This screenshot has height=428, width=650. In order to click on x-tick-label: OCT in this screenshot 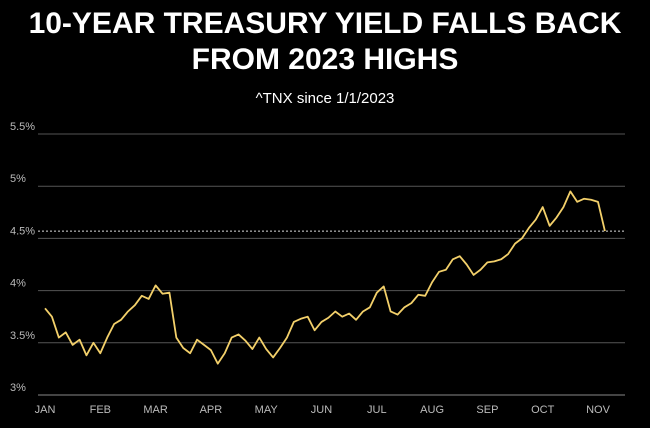, I will do `click(543, 410)`.